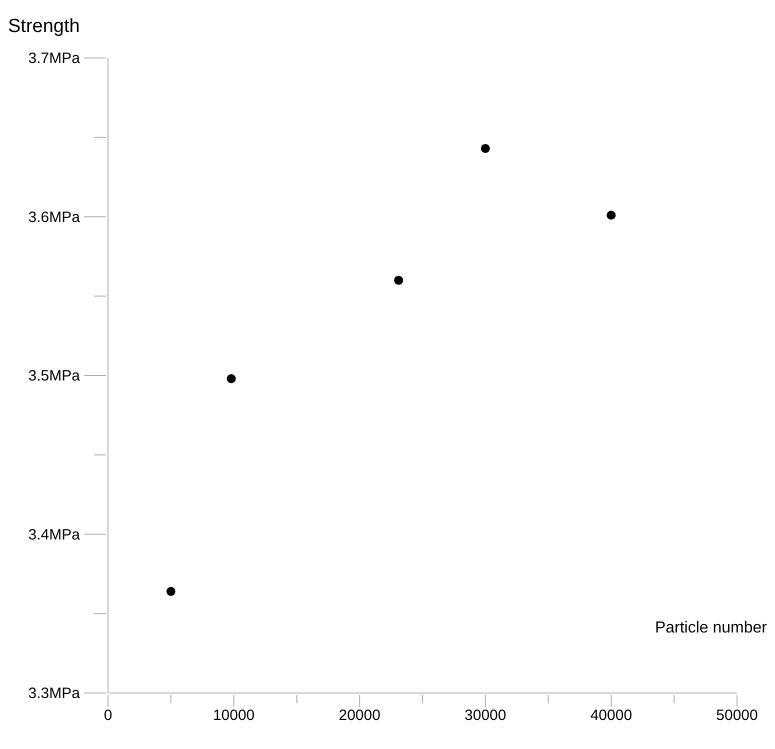 The height and width of the screenshot is (749, 775). Describe the element at coordinates (611, 715) in the screenshot. I see `x-tick-label: 40000` at that location.